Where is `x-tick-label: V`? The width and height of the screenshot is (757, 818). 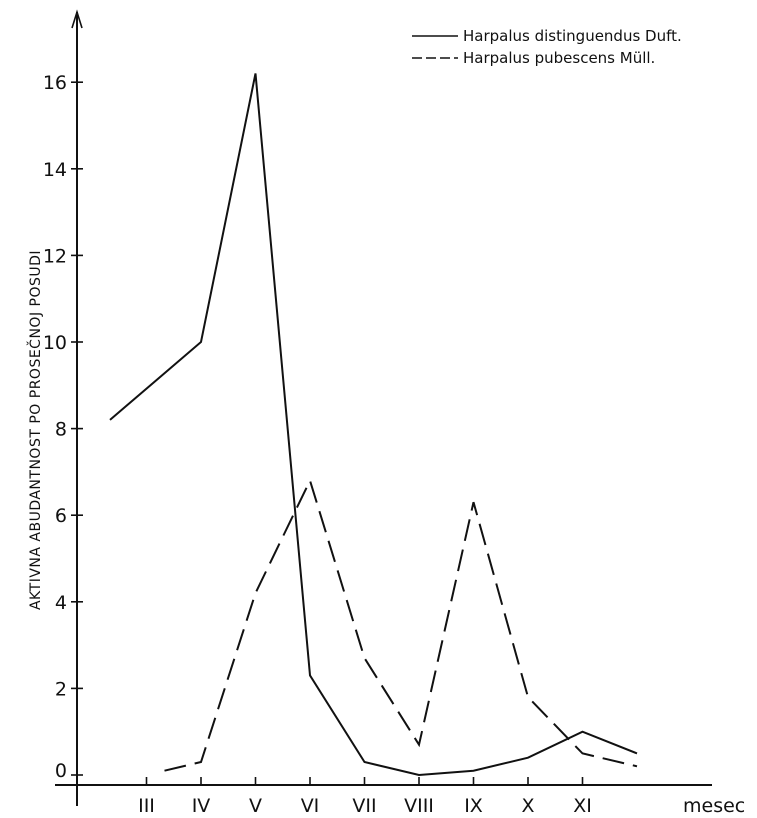
x-tick-label: V is located at coordinates (255, 806).